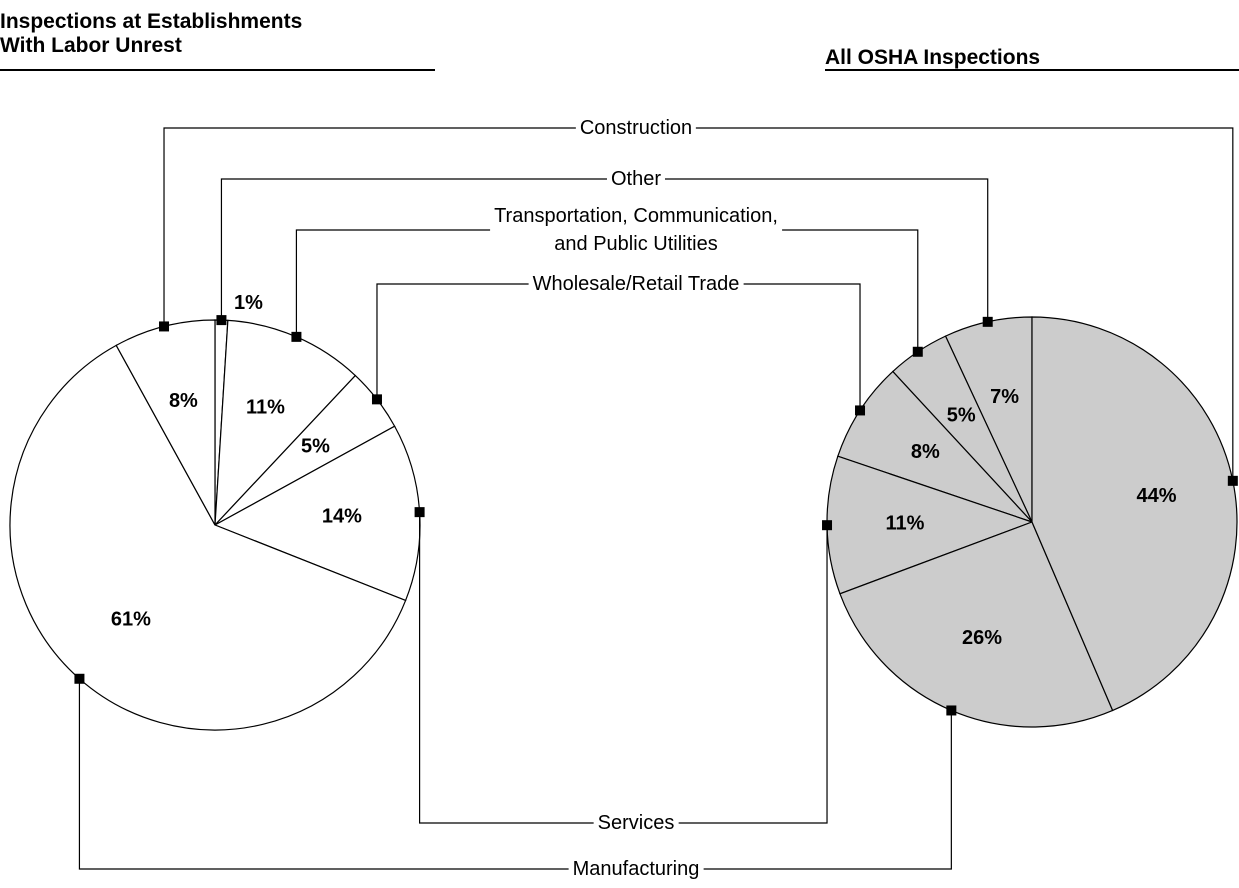  Describe the element at coordinates (248, 303) in the screenshot. I see `value-label: 1%` at that location.